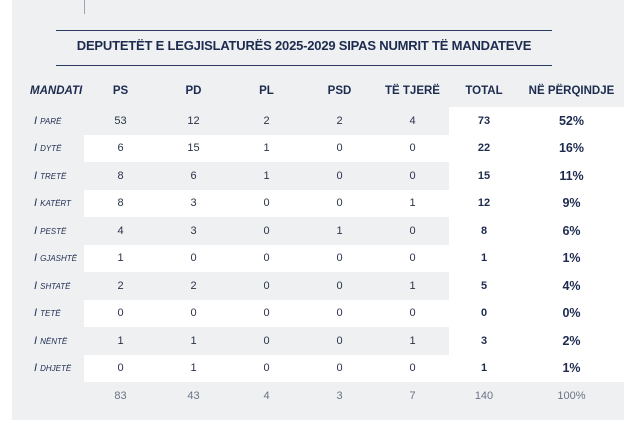 This screenshot has width=640, height=432. What do you see at coordinates (48, 368) in the screenshot?
I see `row-label: I dhjetë` at bounding box center [48, 368].